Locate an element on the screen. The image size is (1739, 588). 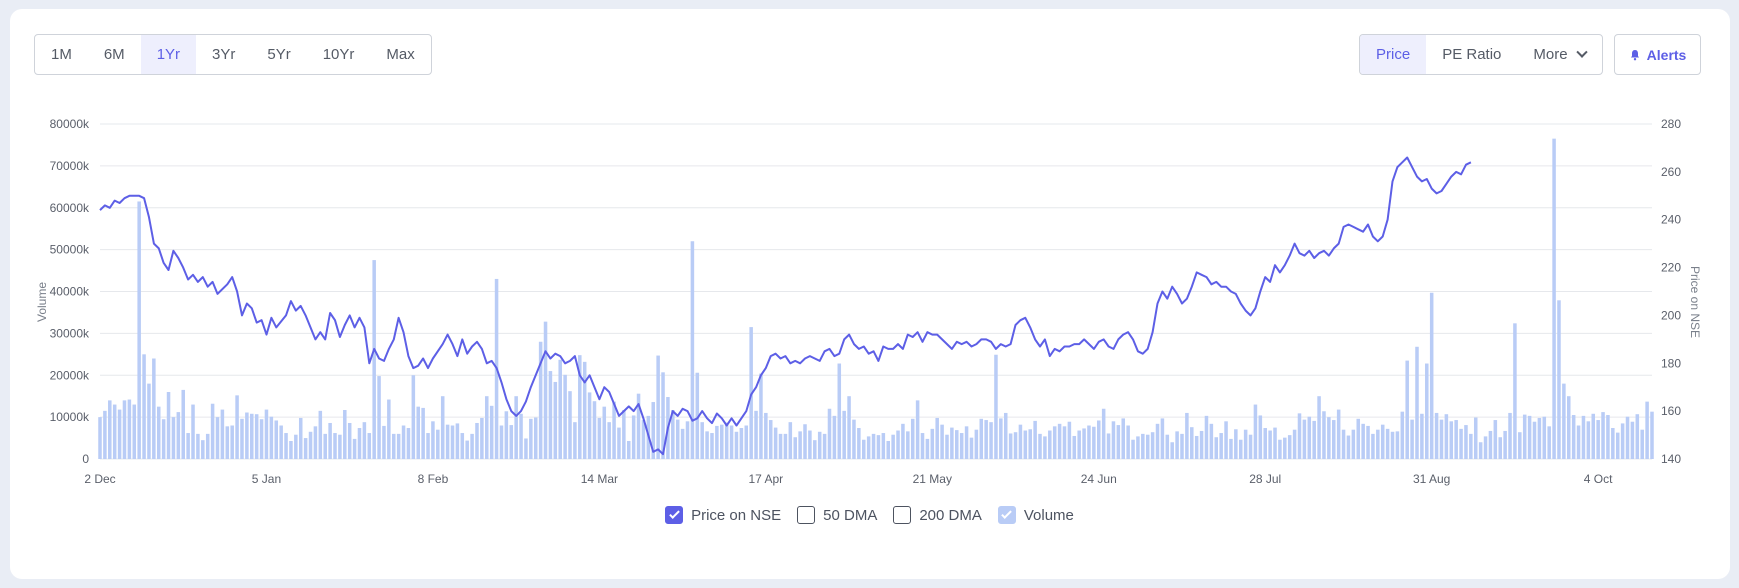
range-button-3yr: 3Yr is located at coordinates (224, 54).